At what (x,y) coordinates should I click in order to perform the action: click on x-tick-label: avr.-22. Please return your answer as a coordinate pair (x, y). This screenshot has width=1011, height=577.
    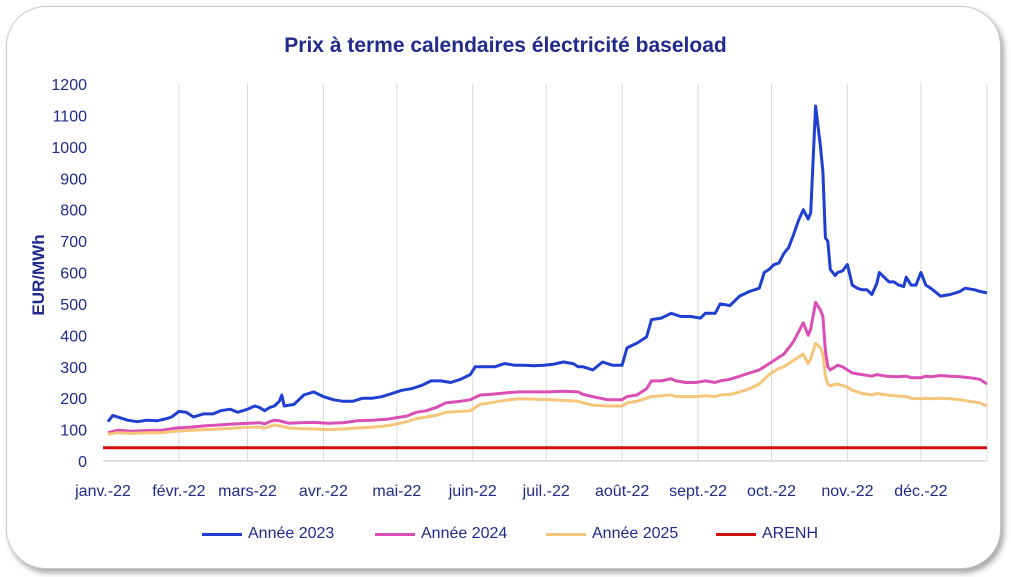
    Looking at the image, I should click on (323, 491).